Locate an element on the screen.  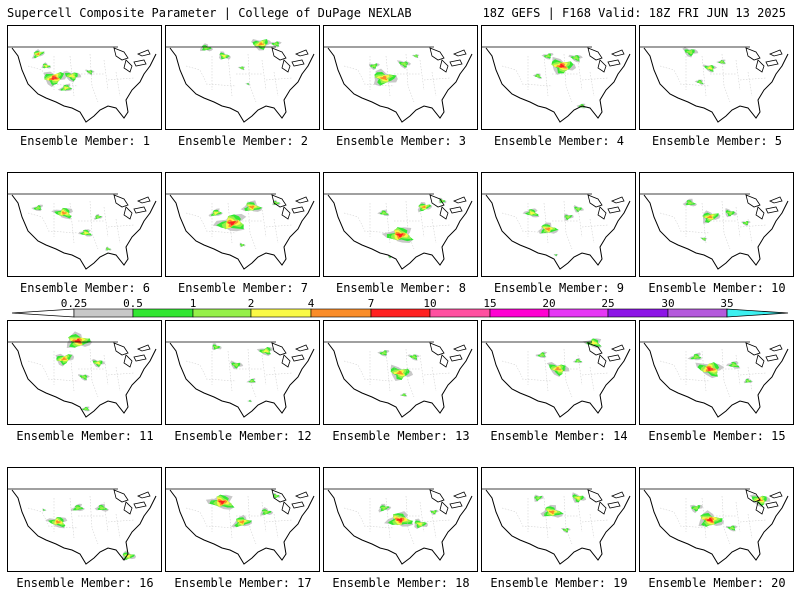
ensemble-member-label: Ensemble Member: 17 is located at coordinates (243, 583).